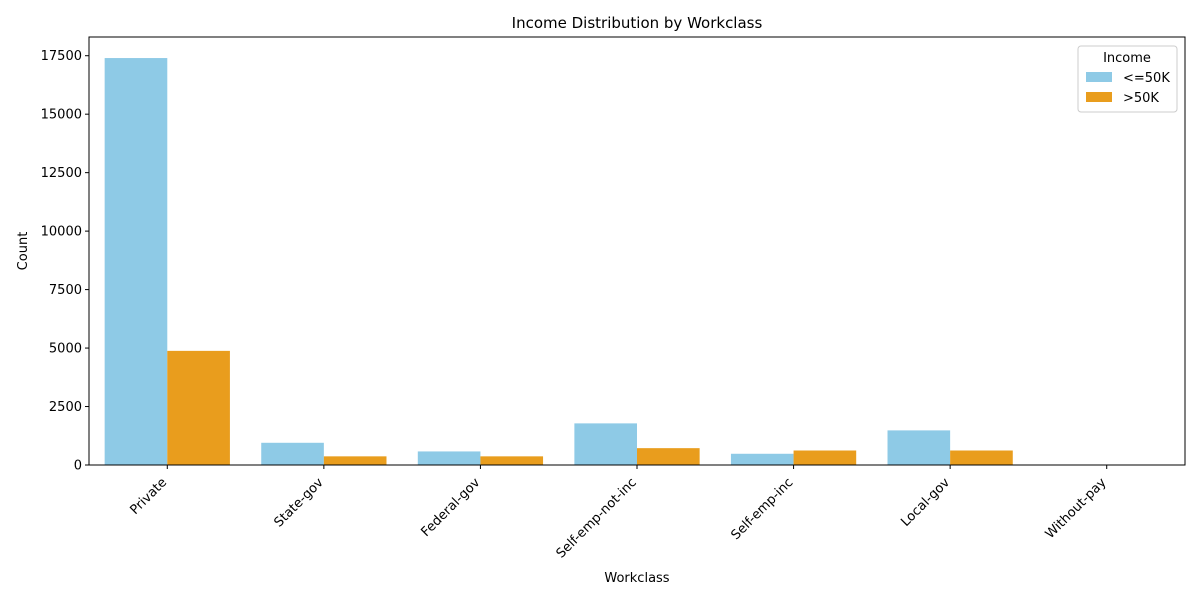 The height and width of the screenshot is (600, 1200). Describe the element at coordinates (1146, 78) in the screenshot. I see `legend-label-le50k: <=50K` at that location.